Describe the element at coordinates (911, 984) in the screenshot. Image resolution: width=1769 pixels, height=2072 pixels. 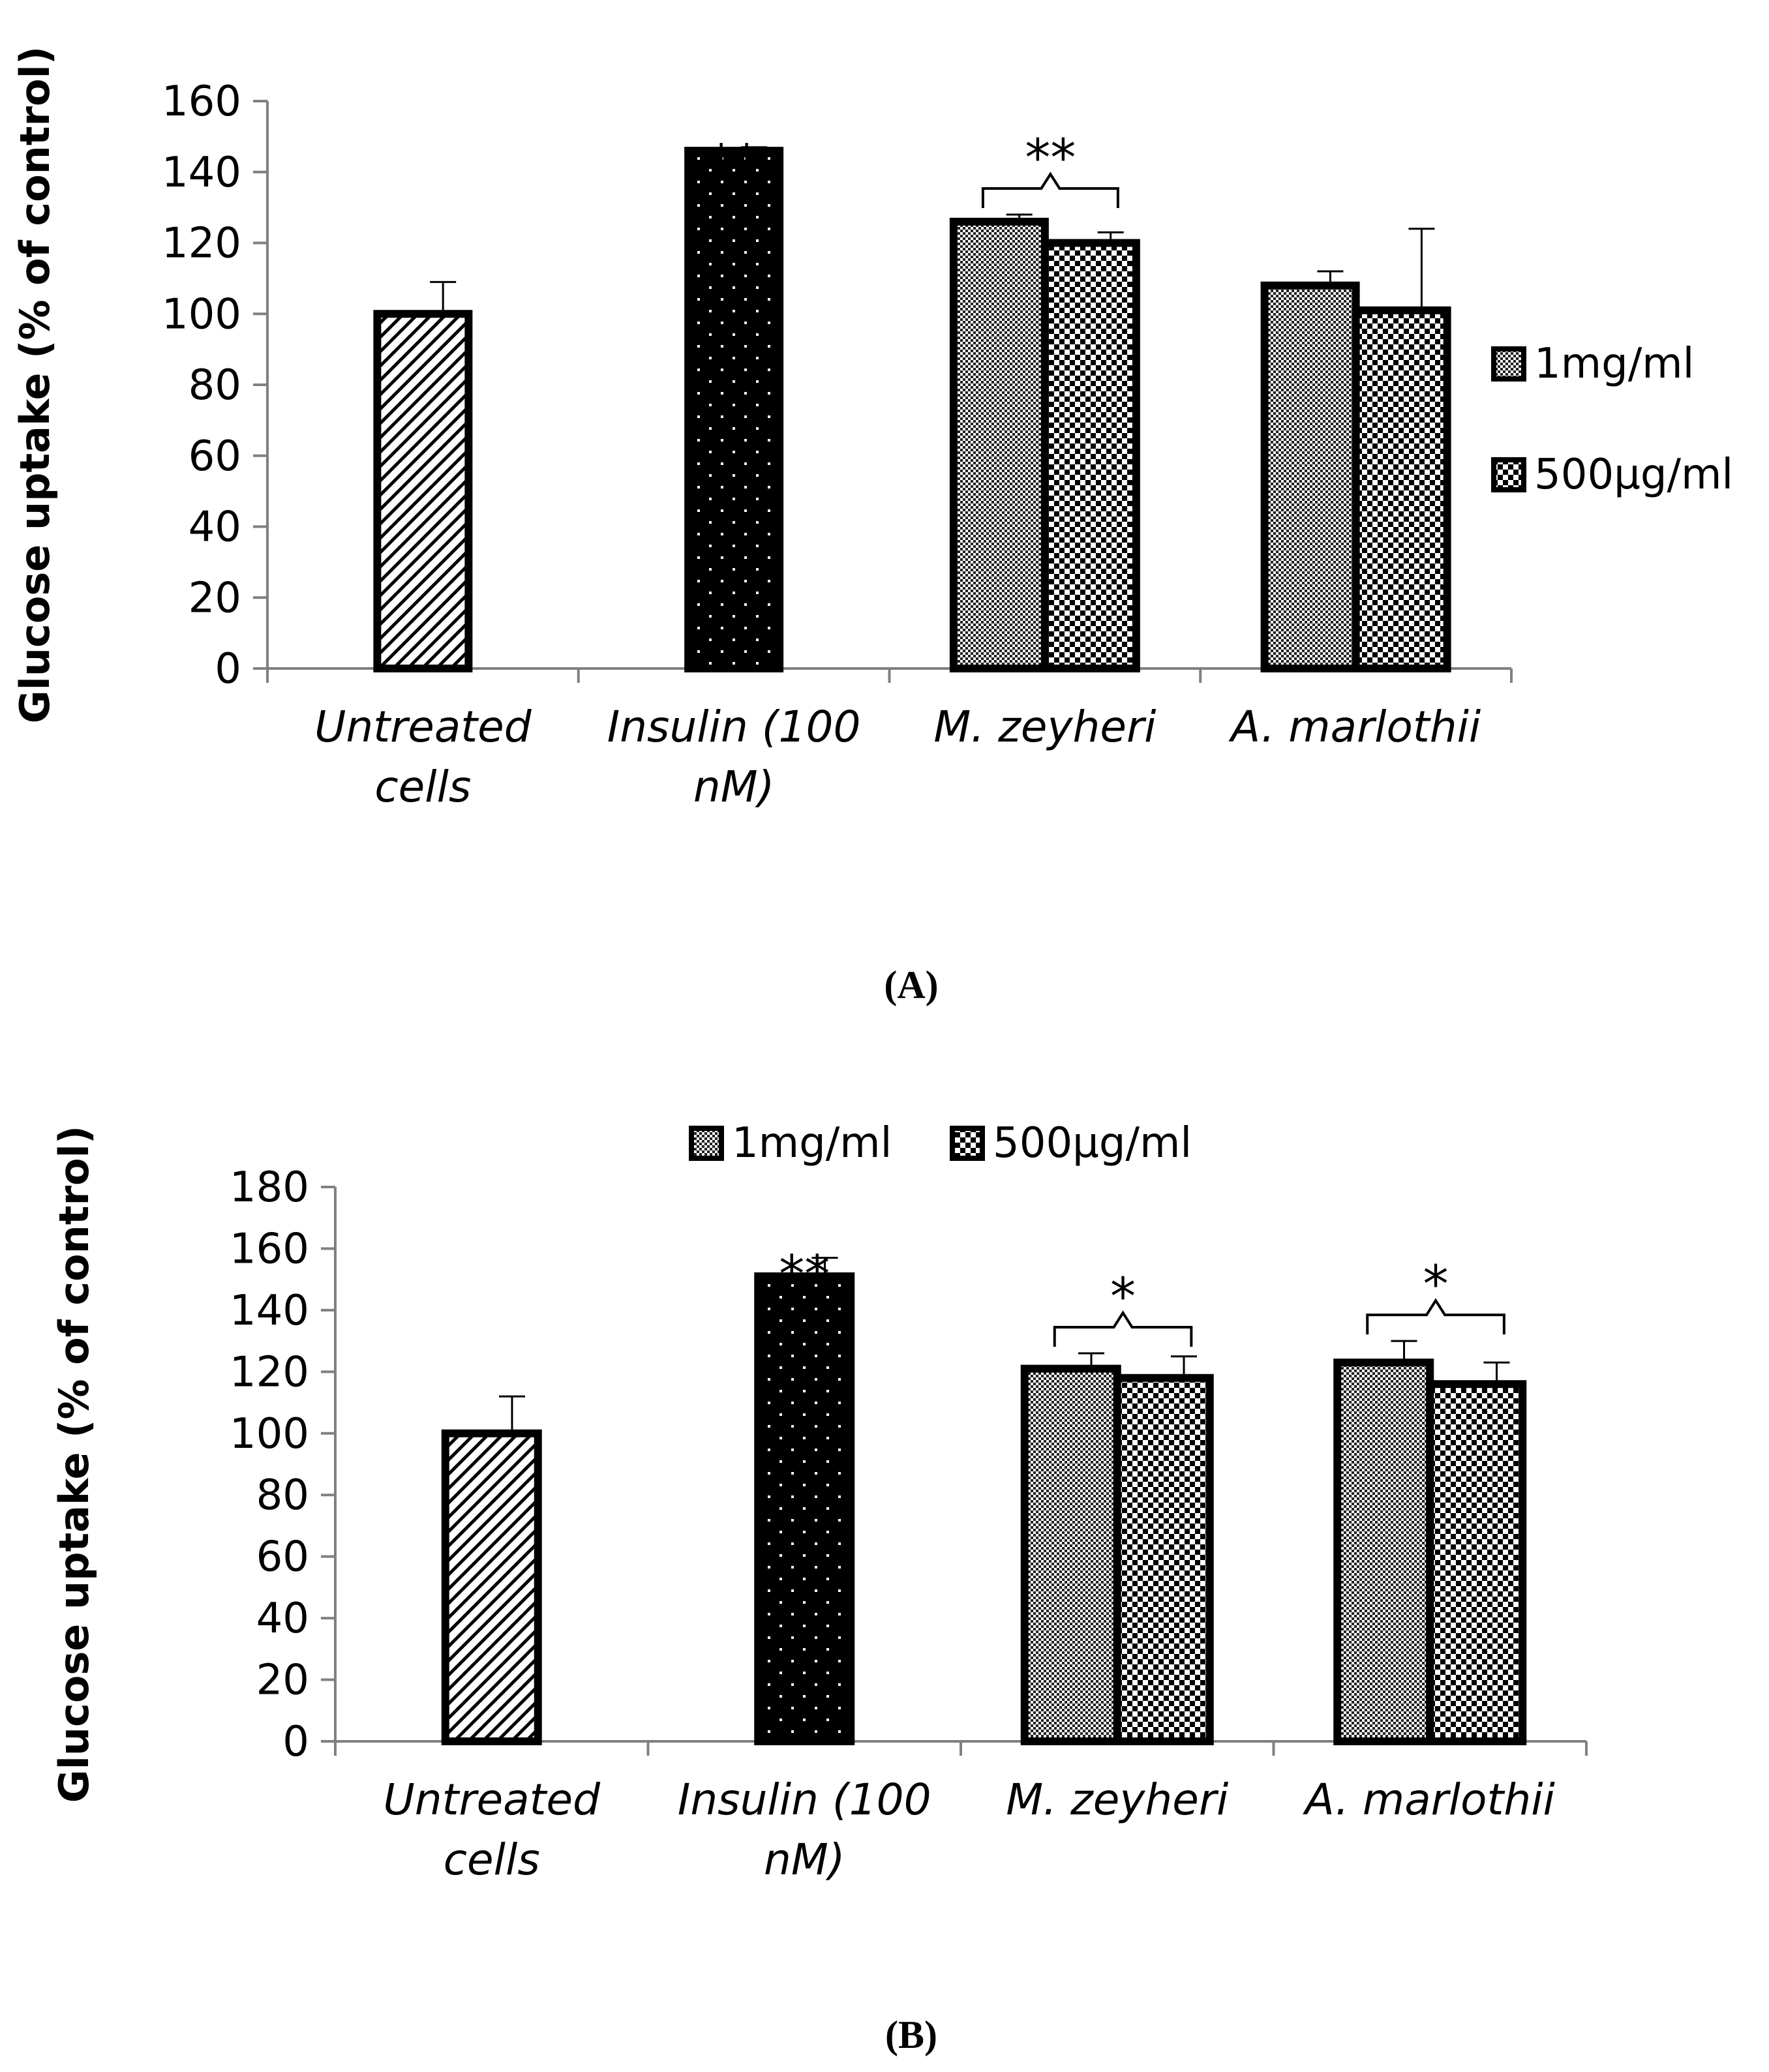
I see `panel-a-label: (A)` at that location.